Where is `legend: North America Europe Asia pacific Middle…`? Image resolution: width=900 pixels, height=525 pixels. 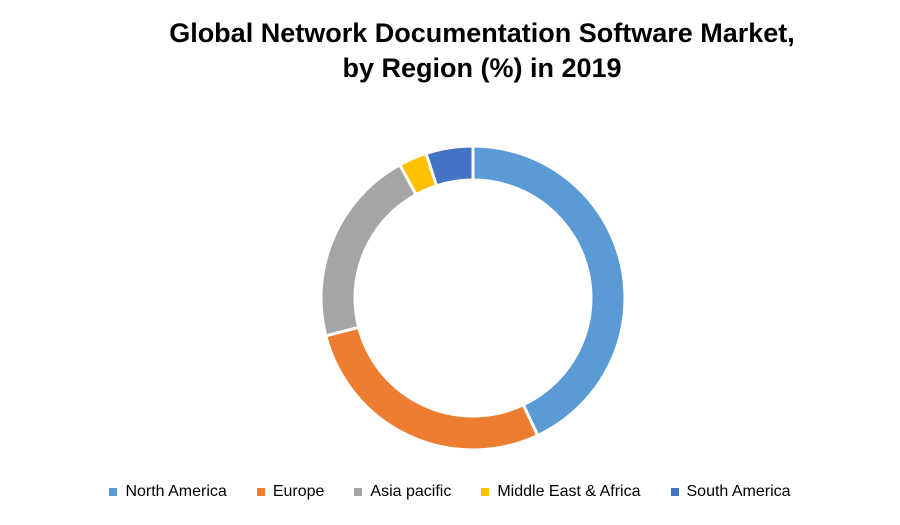 legend: North America Europe Asia pacific Middle… is located at coordinates (450, 492).